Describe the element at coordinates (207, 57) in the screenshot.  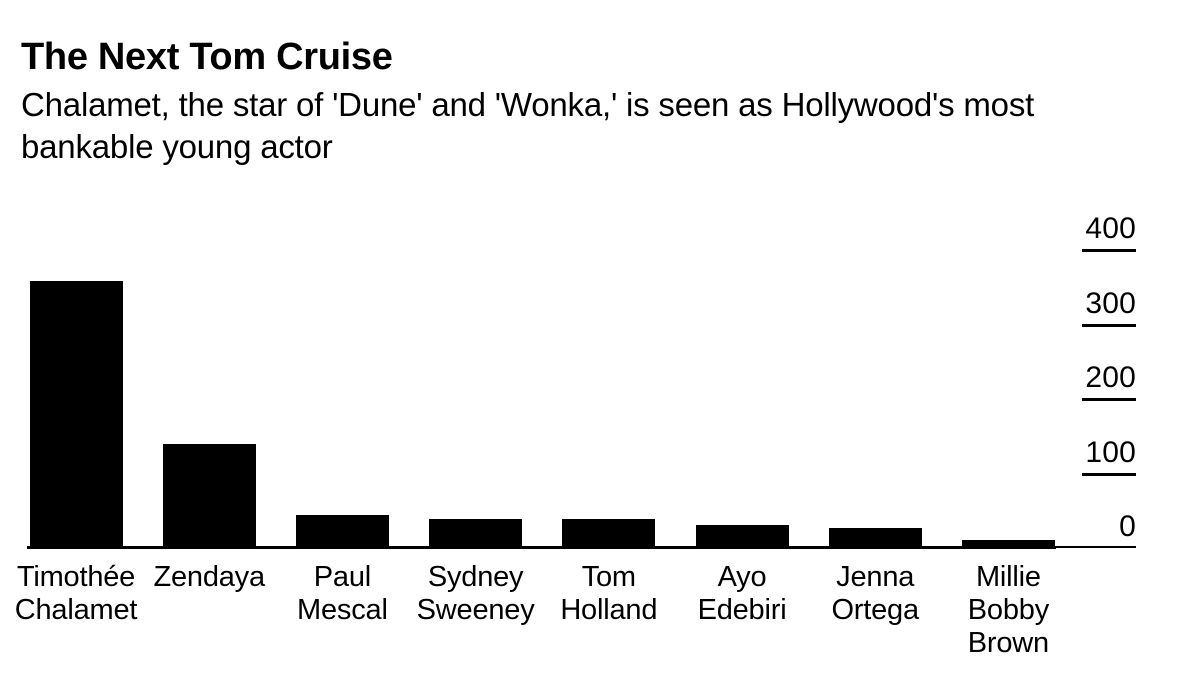
I see `chart-title: The Next Tom Cruise` at that location.